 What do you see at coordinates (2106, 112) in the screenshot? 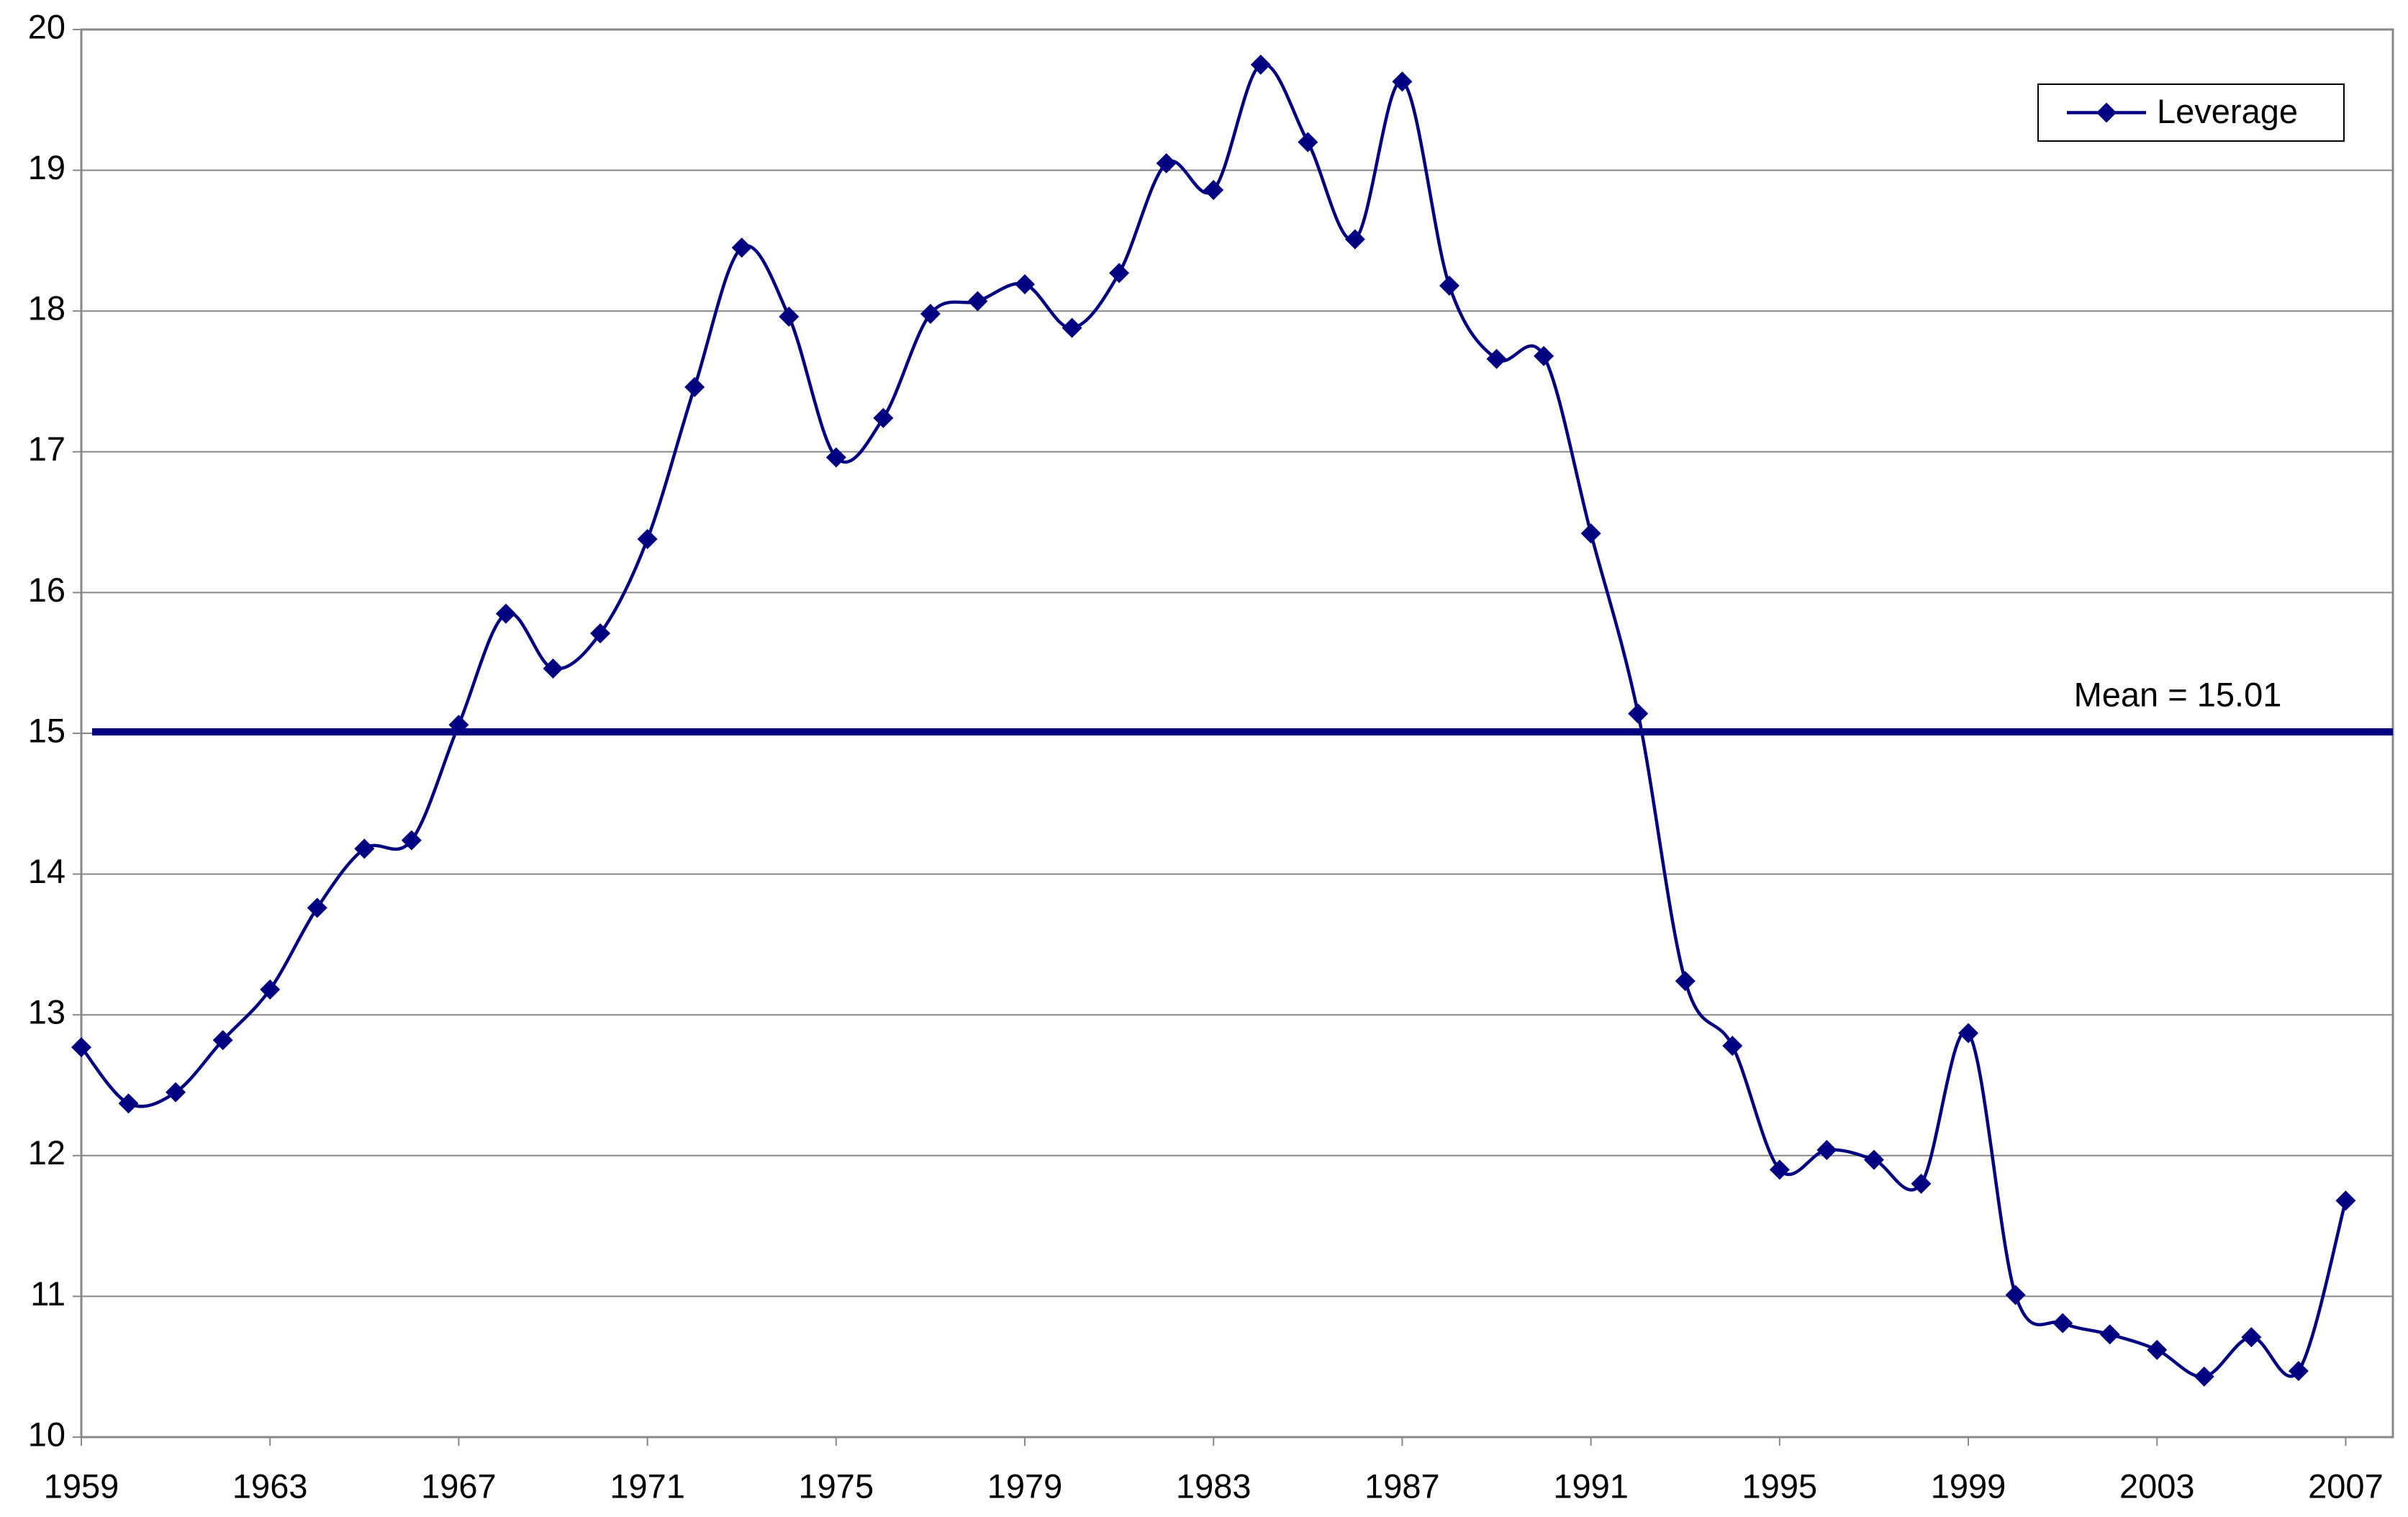
I see `legend-marker` at bounding box center [2106, 112].